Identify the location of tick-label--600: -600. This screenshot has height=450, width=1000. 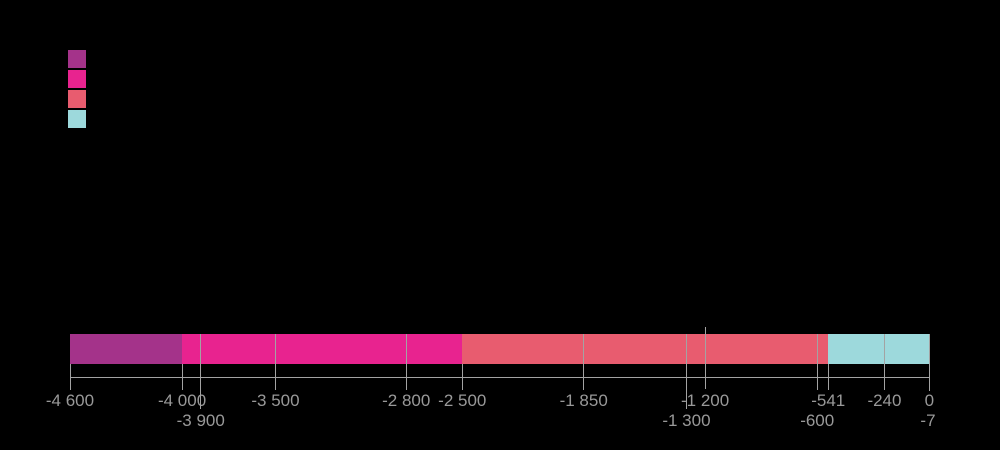
(817, 420).